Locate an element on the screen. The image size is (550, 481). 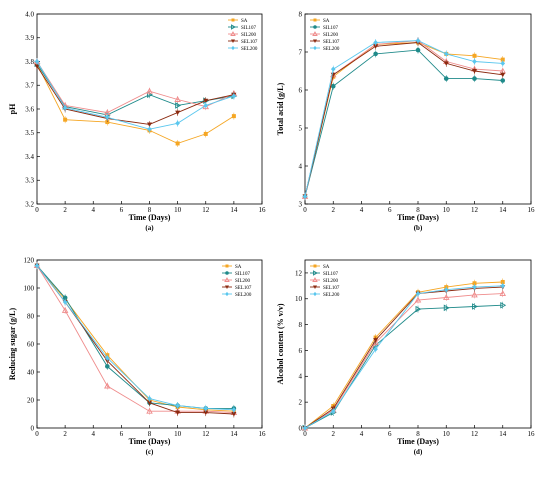
y-tick-label: 7 is located at coordinates (301, 52).